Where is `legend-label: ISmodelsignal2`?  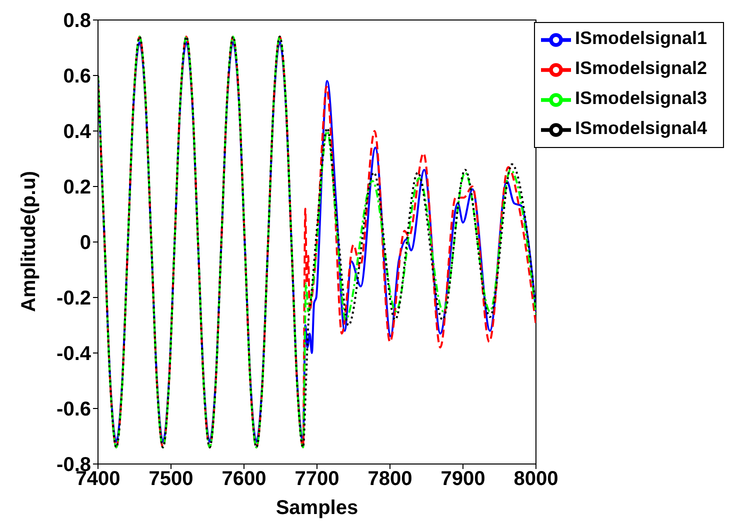 legend-label: ISmodelsignal2 is located at coordinates (640, 68).